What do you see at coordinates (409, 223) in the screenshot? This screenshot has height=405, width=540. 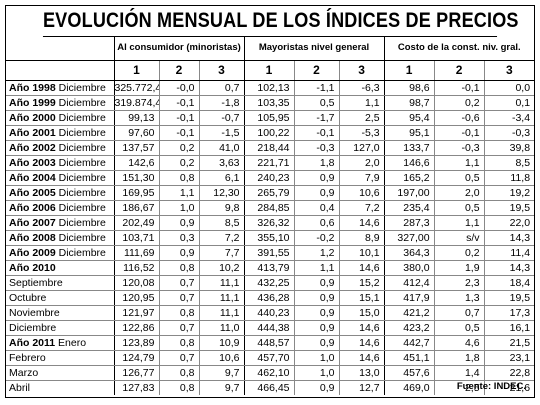 I see `table-cell: 287,3` at bounding box center [409, 223].